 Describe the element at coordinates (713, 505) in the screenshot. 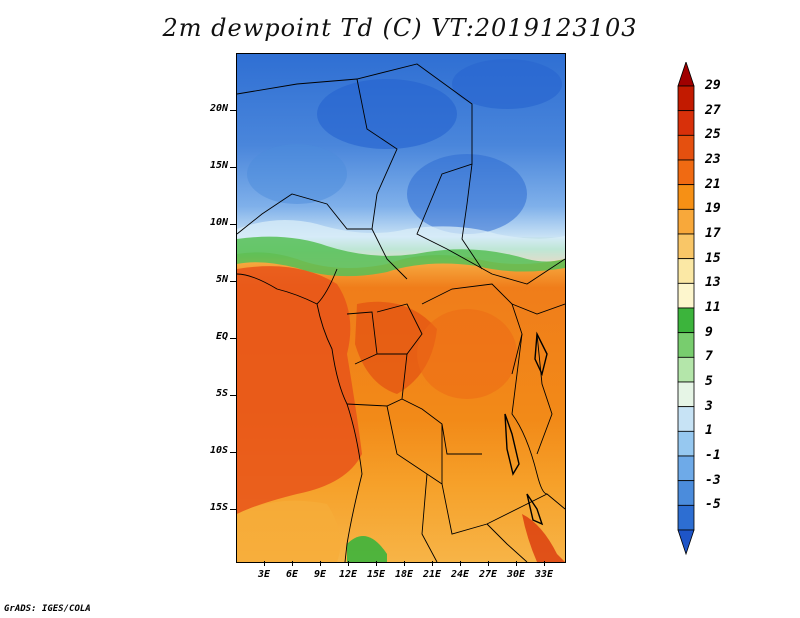

I see `colorbar-label: -5` at that location.